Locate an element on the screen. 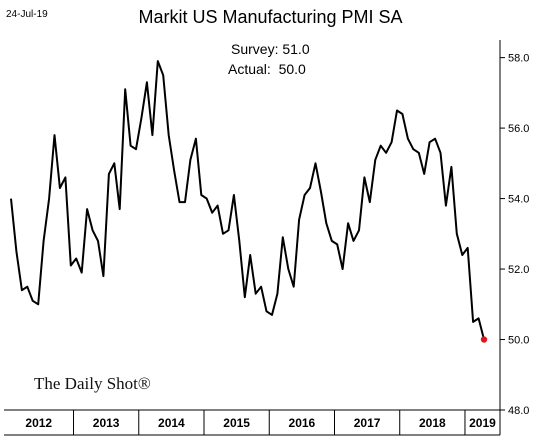  y-tick-label: 50.0 is located at coordinates (518, 341).